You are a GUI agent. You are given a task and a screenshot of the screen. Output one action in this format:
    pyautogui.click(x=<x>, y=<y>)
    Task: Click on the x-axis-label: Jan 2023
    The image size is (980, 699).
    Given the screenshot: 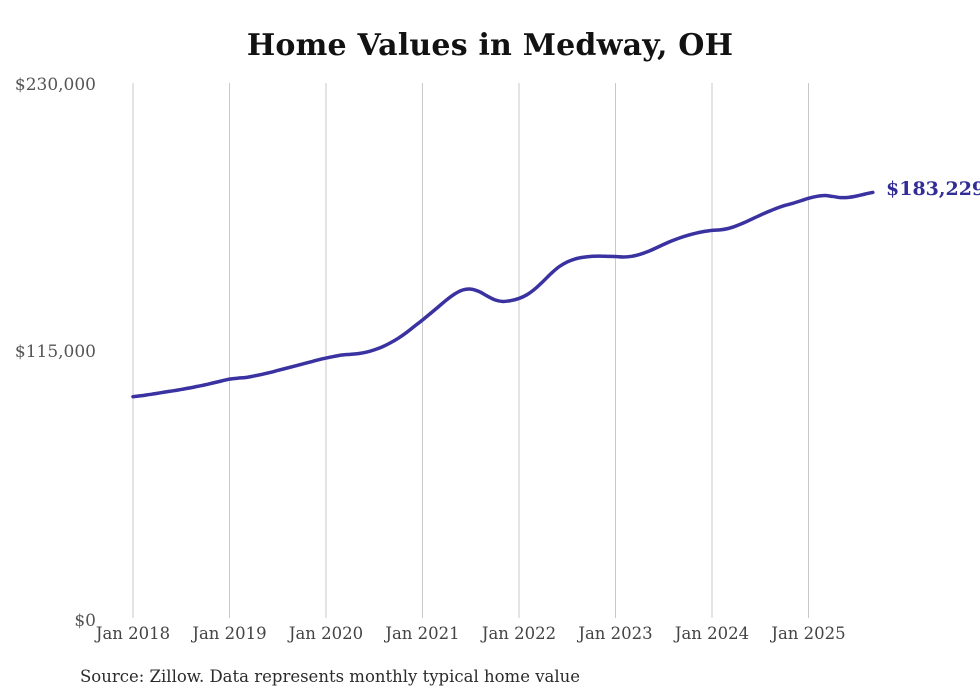 What is the action you would take?
    pyautogui.click(x=615, y=633)
    